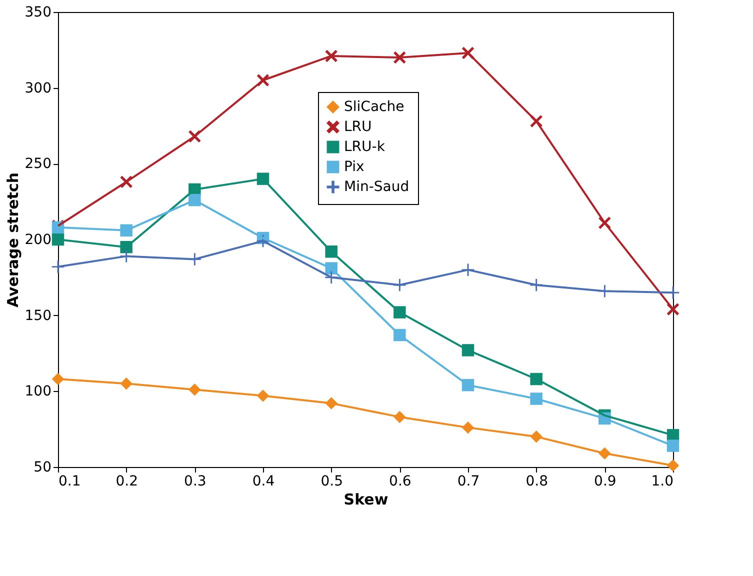 The image size is (753, 576). I want to click on x-tick-label: 0.5, so click(331, 482).